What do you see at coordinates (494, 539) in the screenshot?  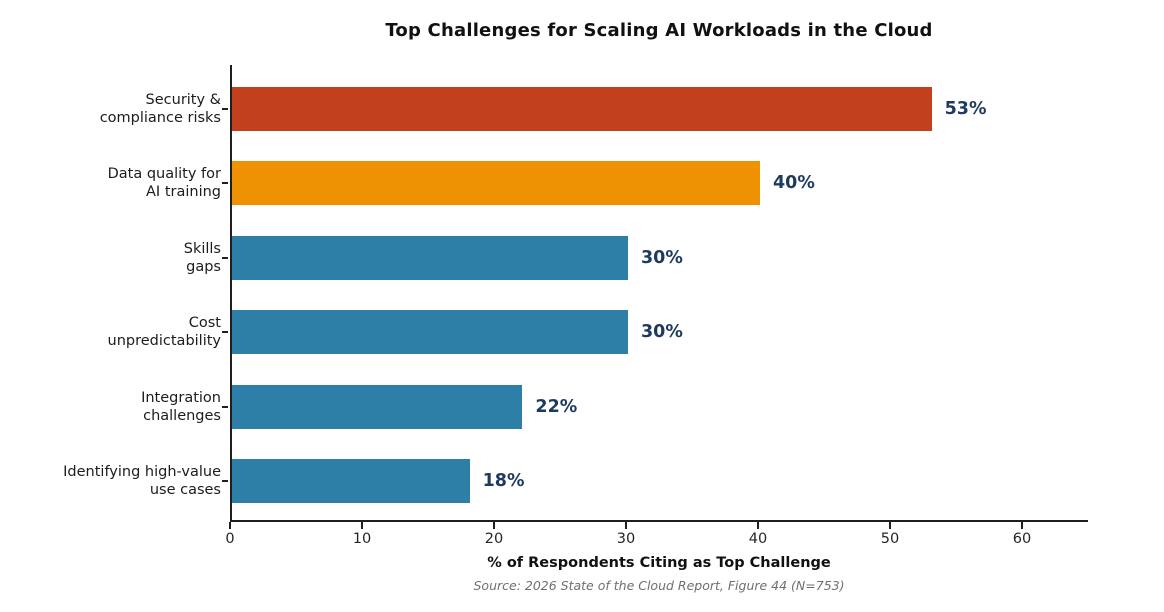 I see `x-tick-label: 20` at bounding box center [494, 539].